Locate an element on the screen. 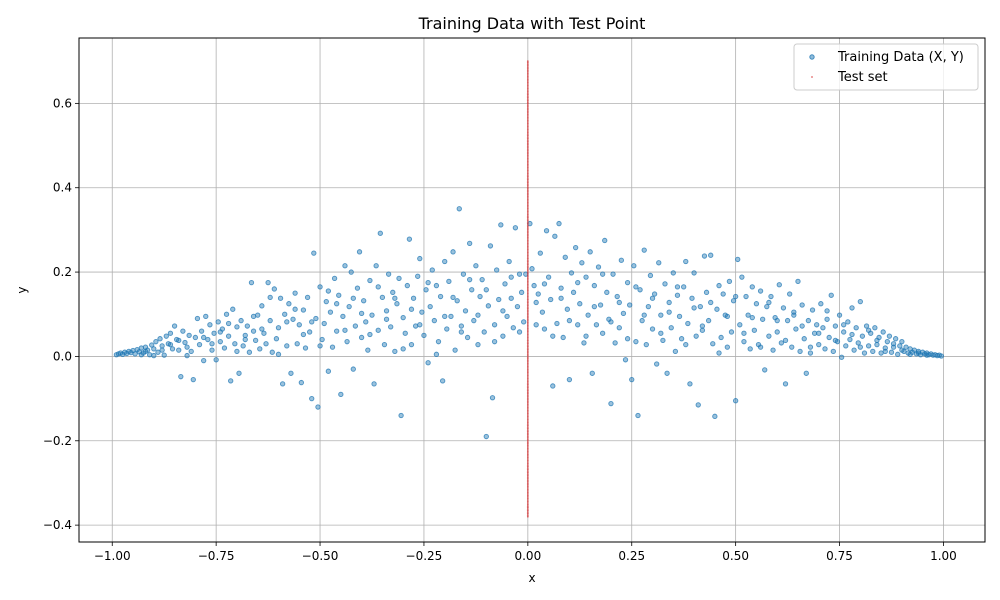 The width and height of the screenshot is (1000, 600). y-tick-label: 0.0 is located at coordinates (62, 356).